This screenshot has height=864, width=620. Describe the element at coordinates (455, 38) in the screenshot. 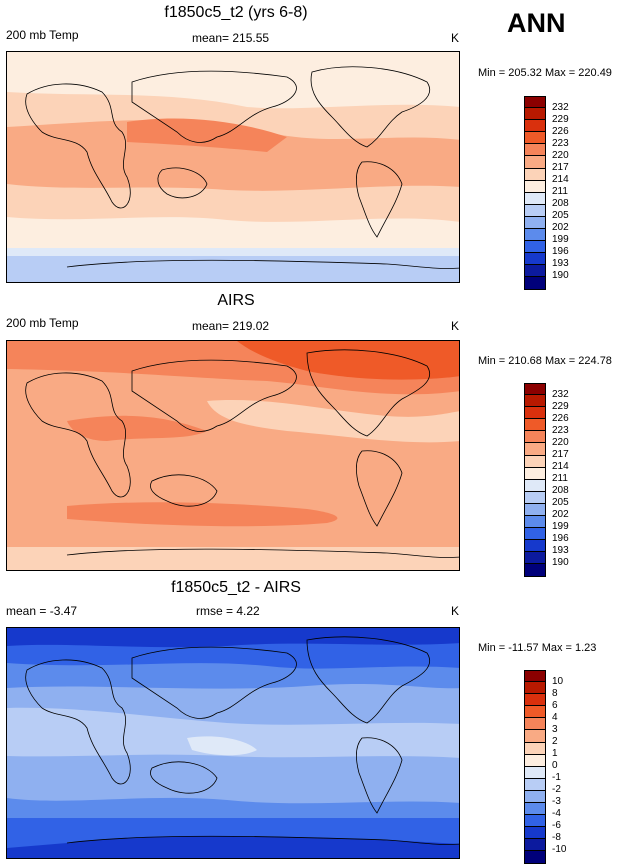

I see `panel-1-unit: K` at that location.